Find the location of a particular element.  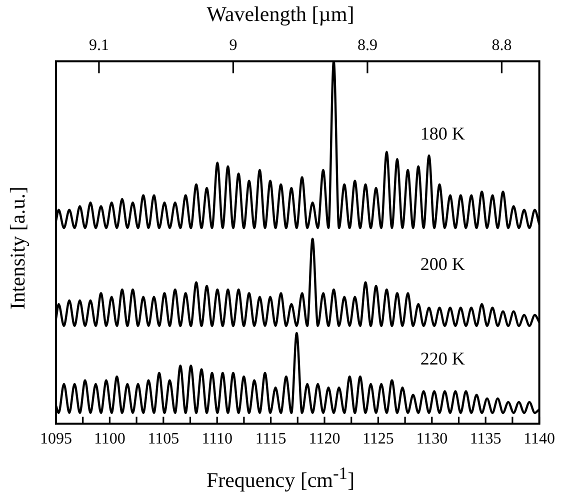

x-axis-title: Frequency [cm$^{-1}$] is located at coordinates (280, 478).